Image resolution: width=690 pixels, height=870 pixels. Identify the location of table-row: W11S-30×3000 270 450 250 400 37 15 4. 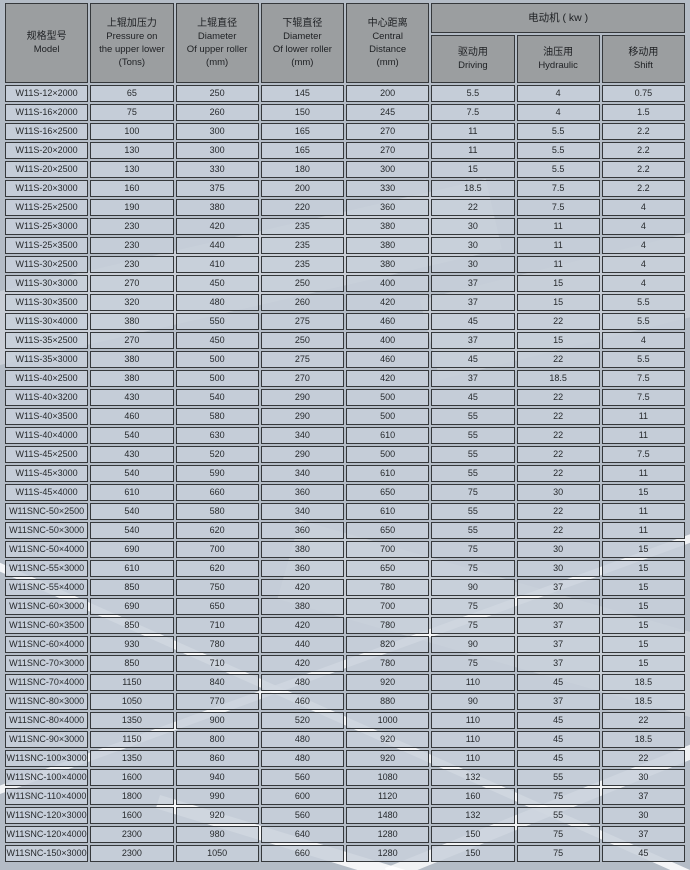
(345, 283).